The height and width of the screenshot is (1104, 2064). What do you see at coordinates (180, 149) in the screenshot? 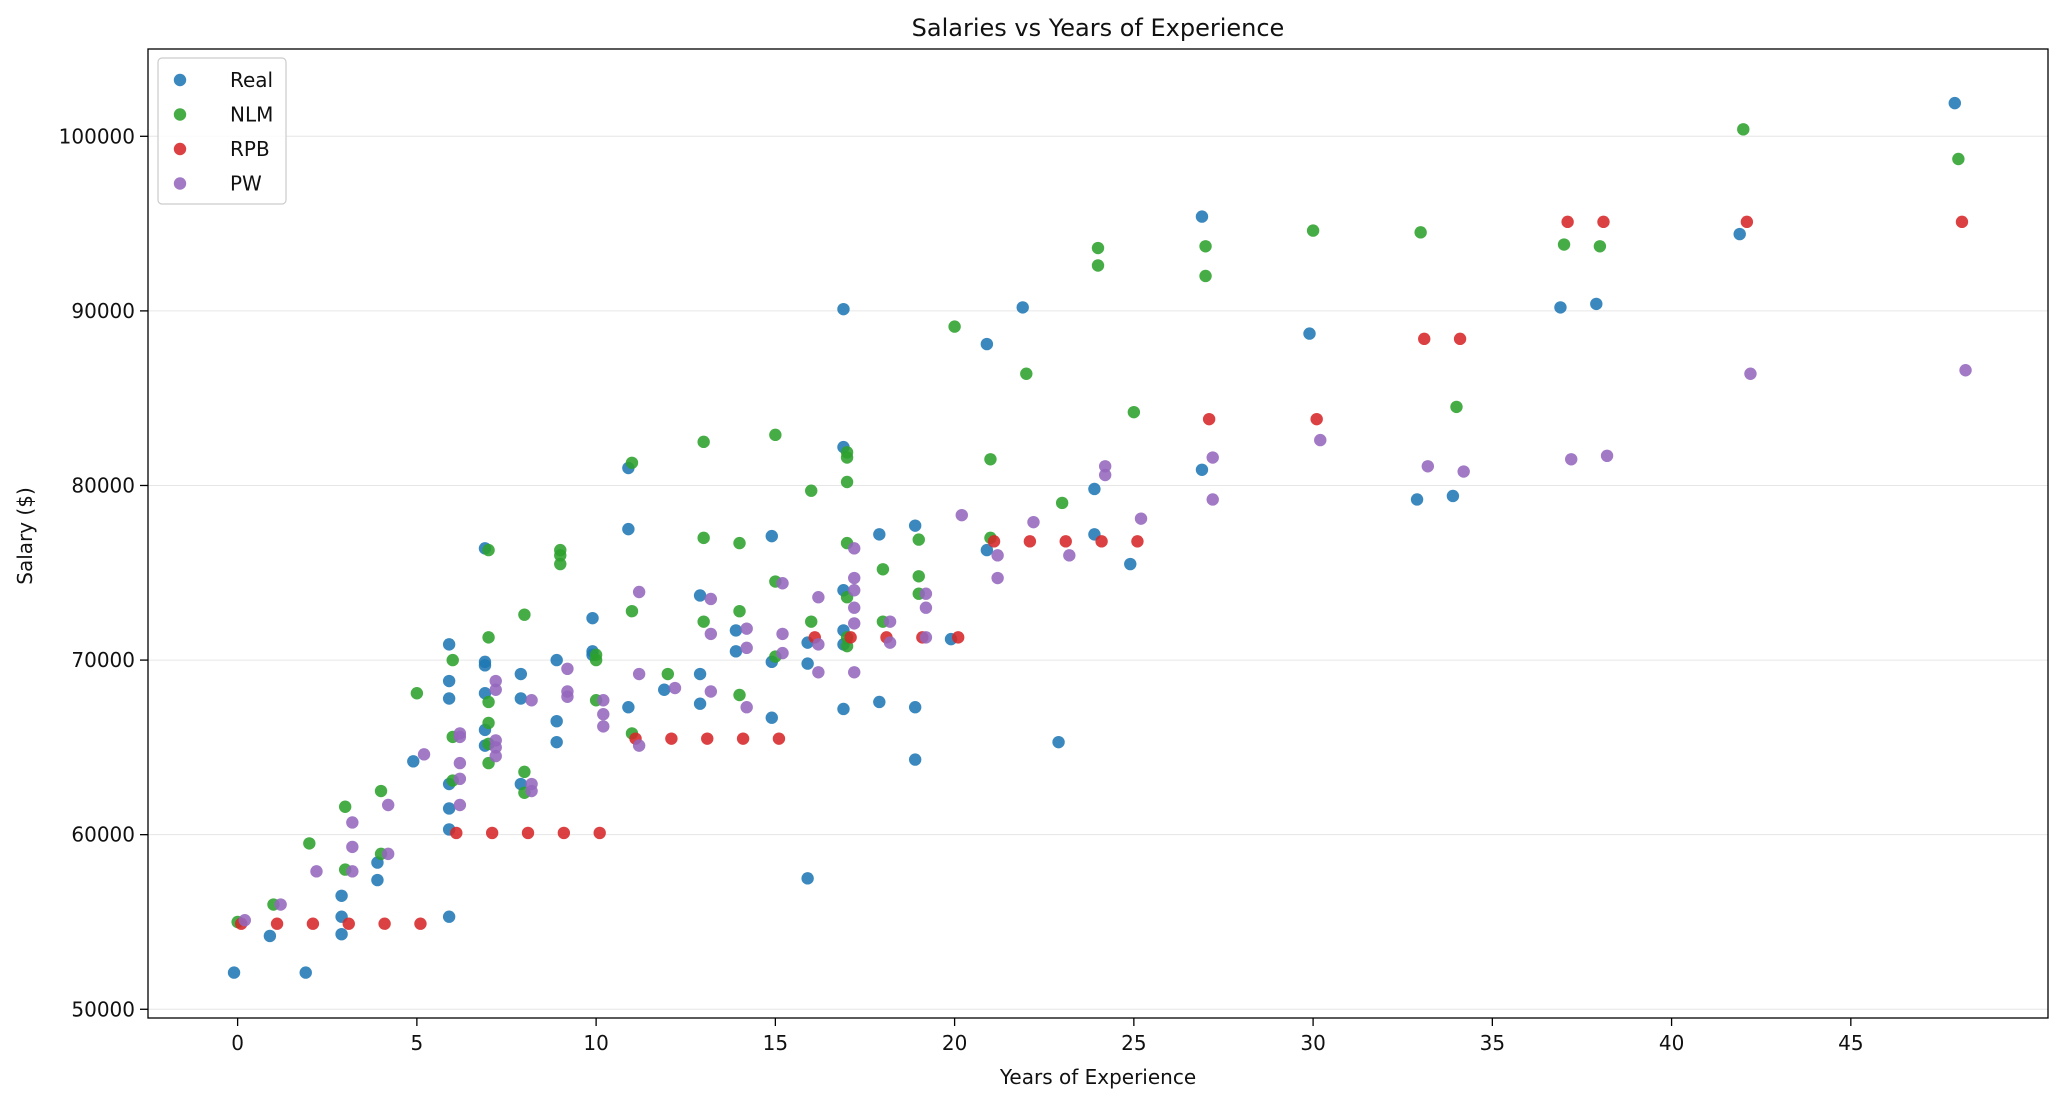
I see `legend-marker-rpb` at bounding box center [180, 149].